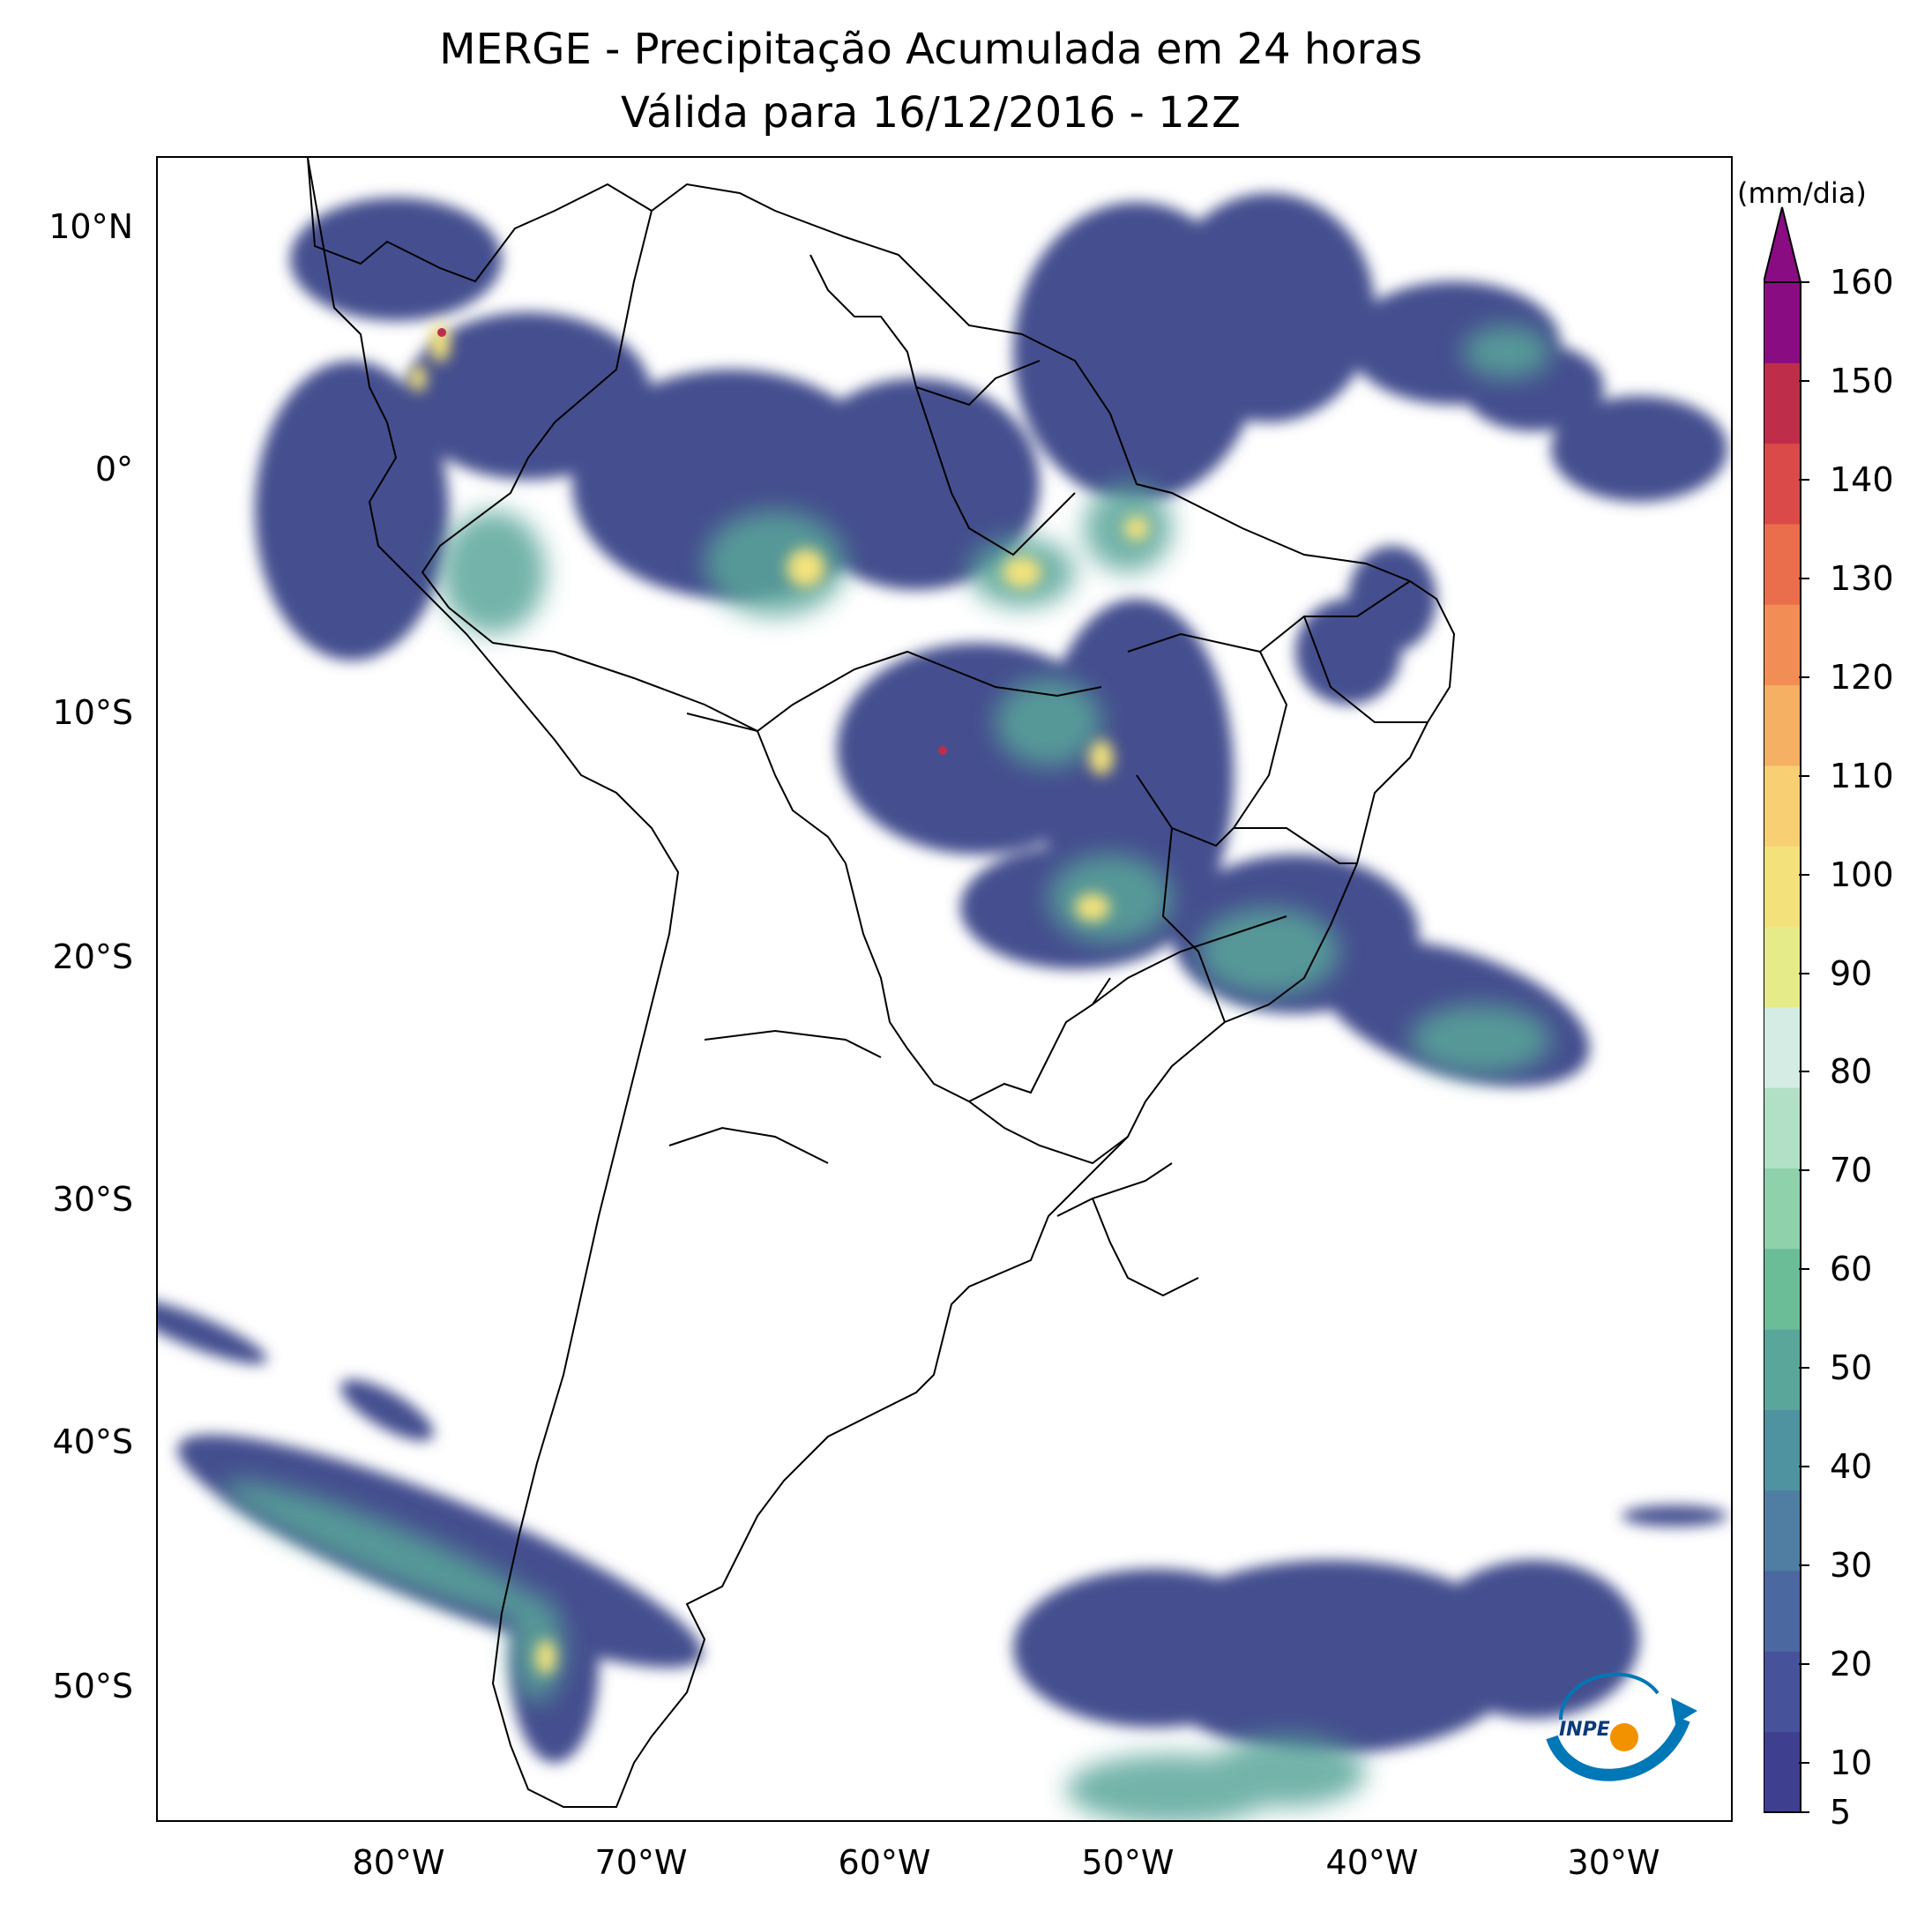 The width and height of the screenshot is (1932, 1911). I want to click on colorbar-tick-label: 40, so click(1851, 1467).